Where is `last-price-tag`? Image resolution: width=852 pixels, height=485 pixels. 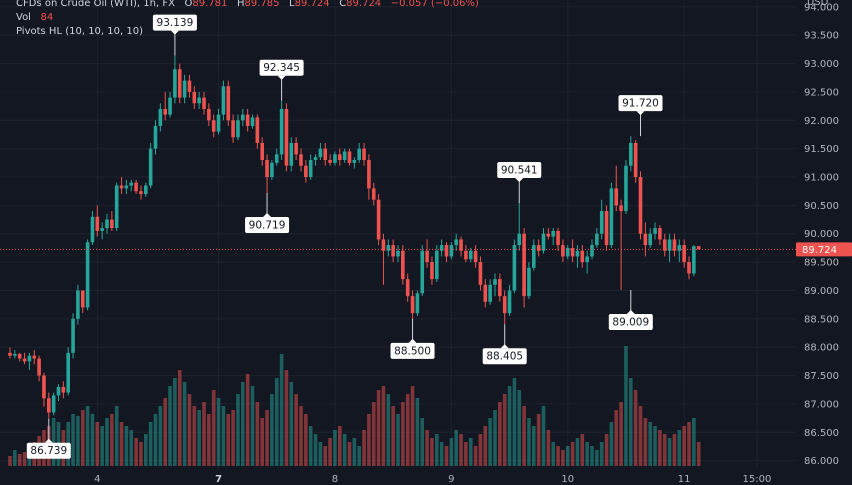 last-price-tag is located at coordinates (824, 249).